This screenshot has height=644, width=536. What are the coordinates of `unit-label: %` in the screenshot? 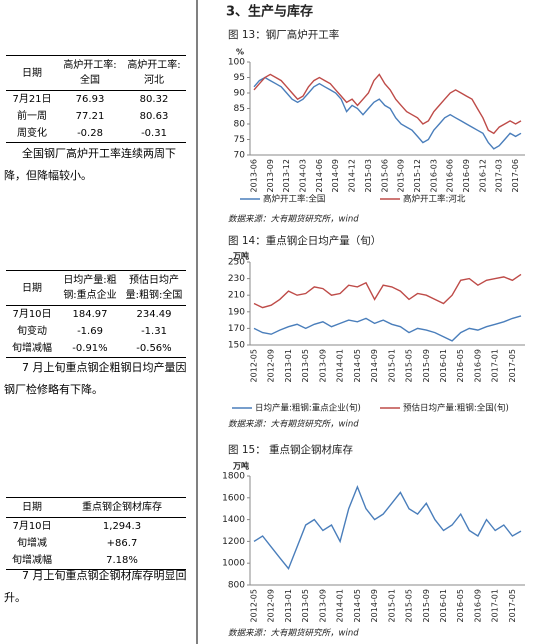 It's located at (240, 52).